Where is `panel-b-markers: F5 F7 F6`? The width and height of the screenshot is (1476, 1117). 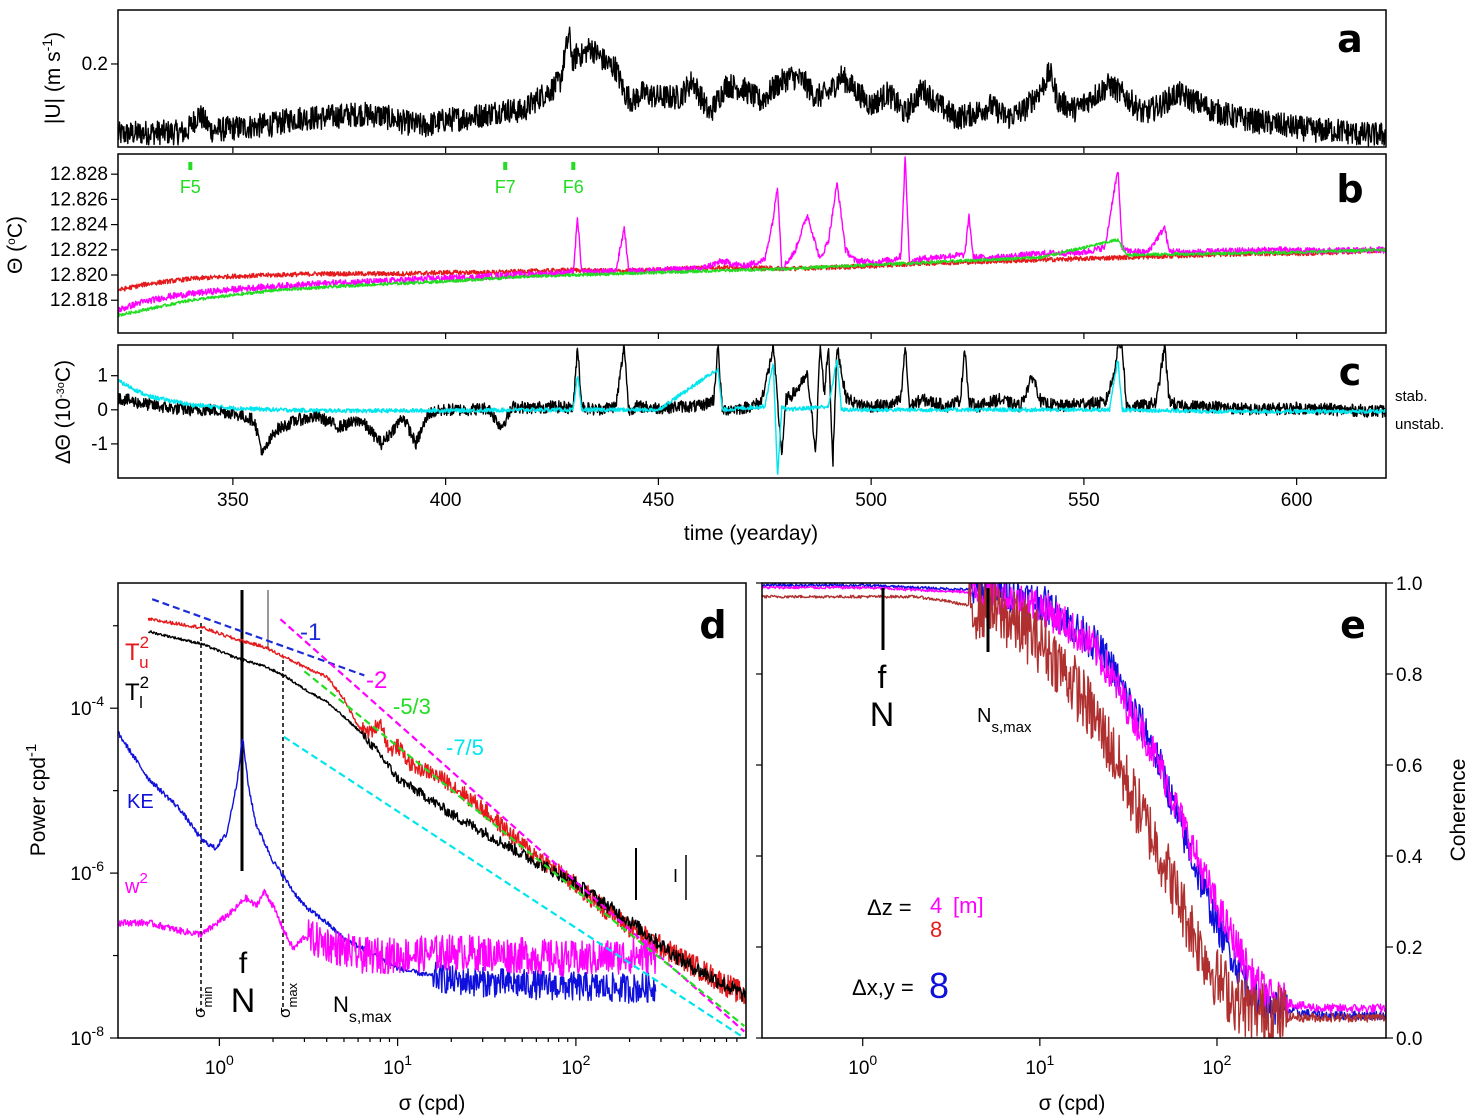
panel-b-markers: F5 F7 F6 is located at coordinates (382, 179).